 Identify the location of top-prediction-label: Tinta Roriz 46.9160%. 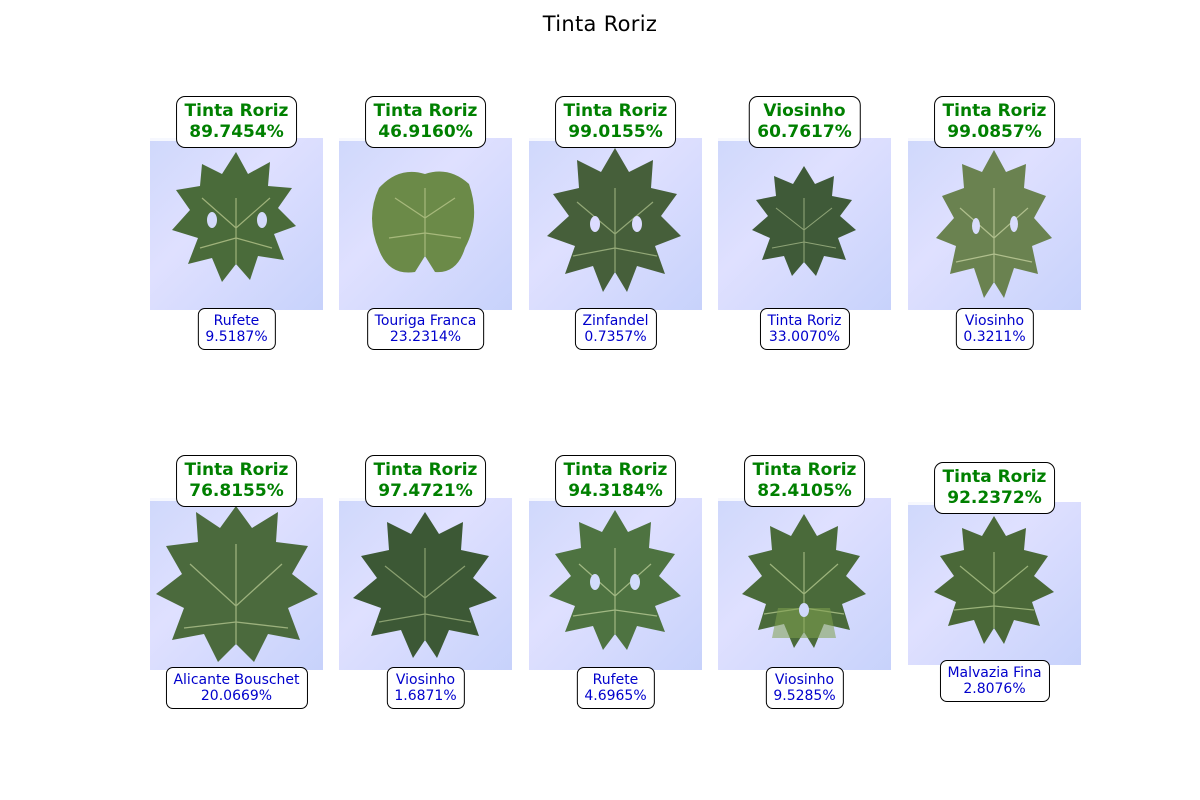
(425, 122).